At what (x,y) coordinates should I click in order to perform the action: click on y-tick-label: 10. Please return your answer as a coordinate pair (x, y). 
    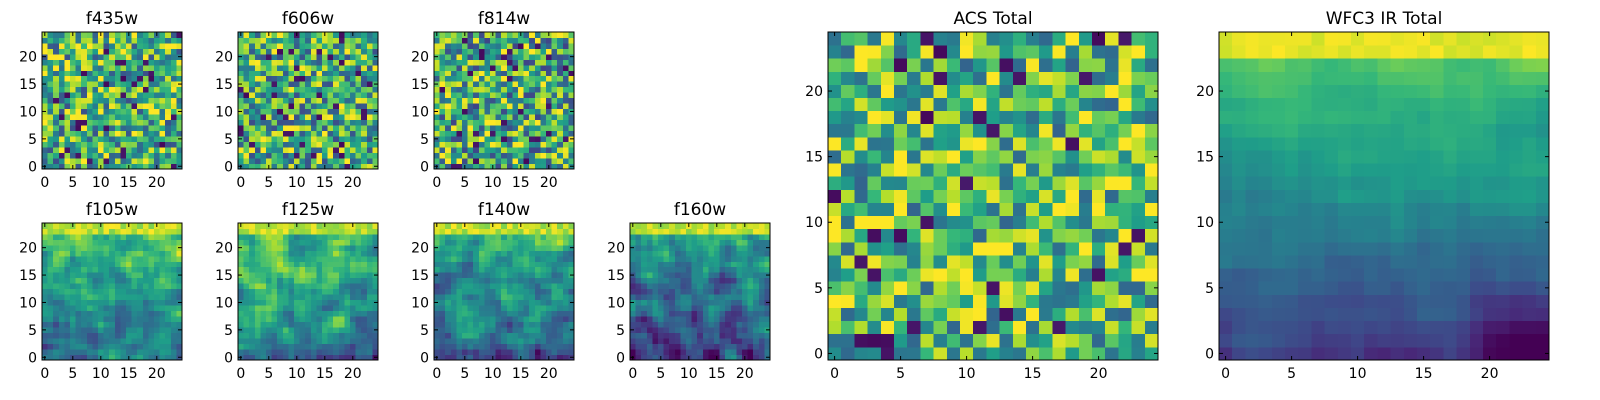
    Looking at the image, I should click on (420, 303).